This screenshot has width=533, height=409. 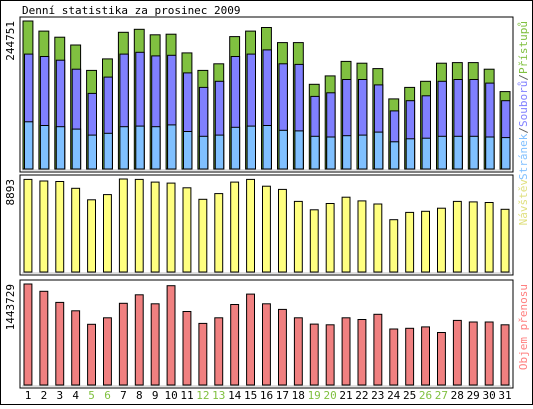 What do you see at coordinates (171, 335) in the screenshot?
I see `bar-objem-přenosu-day-10` at bounding box center [171, 335].